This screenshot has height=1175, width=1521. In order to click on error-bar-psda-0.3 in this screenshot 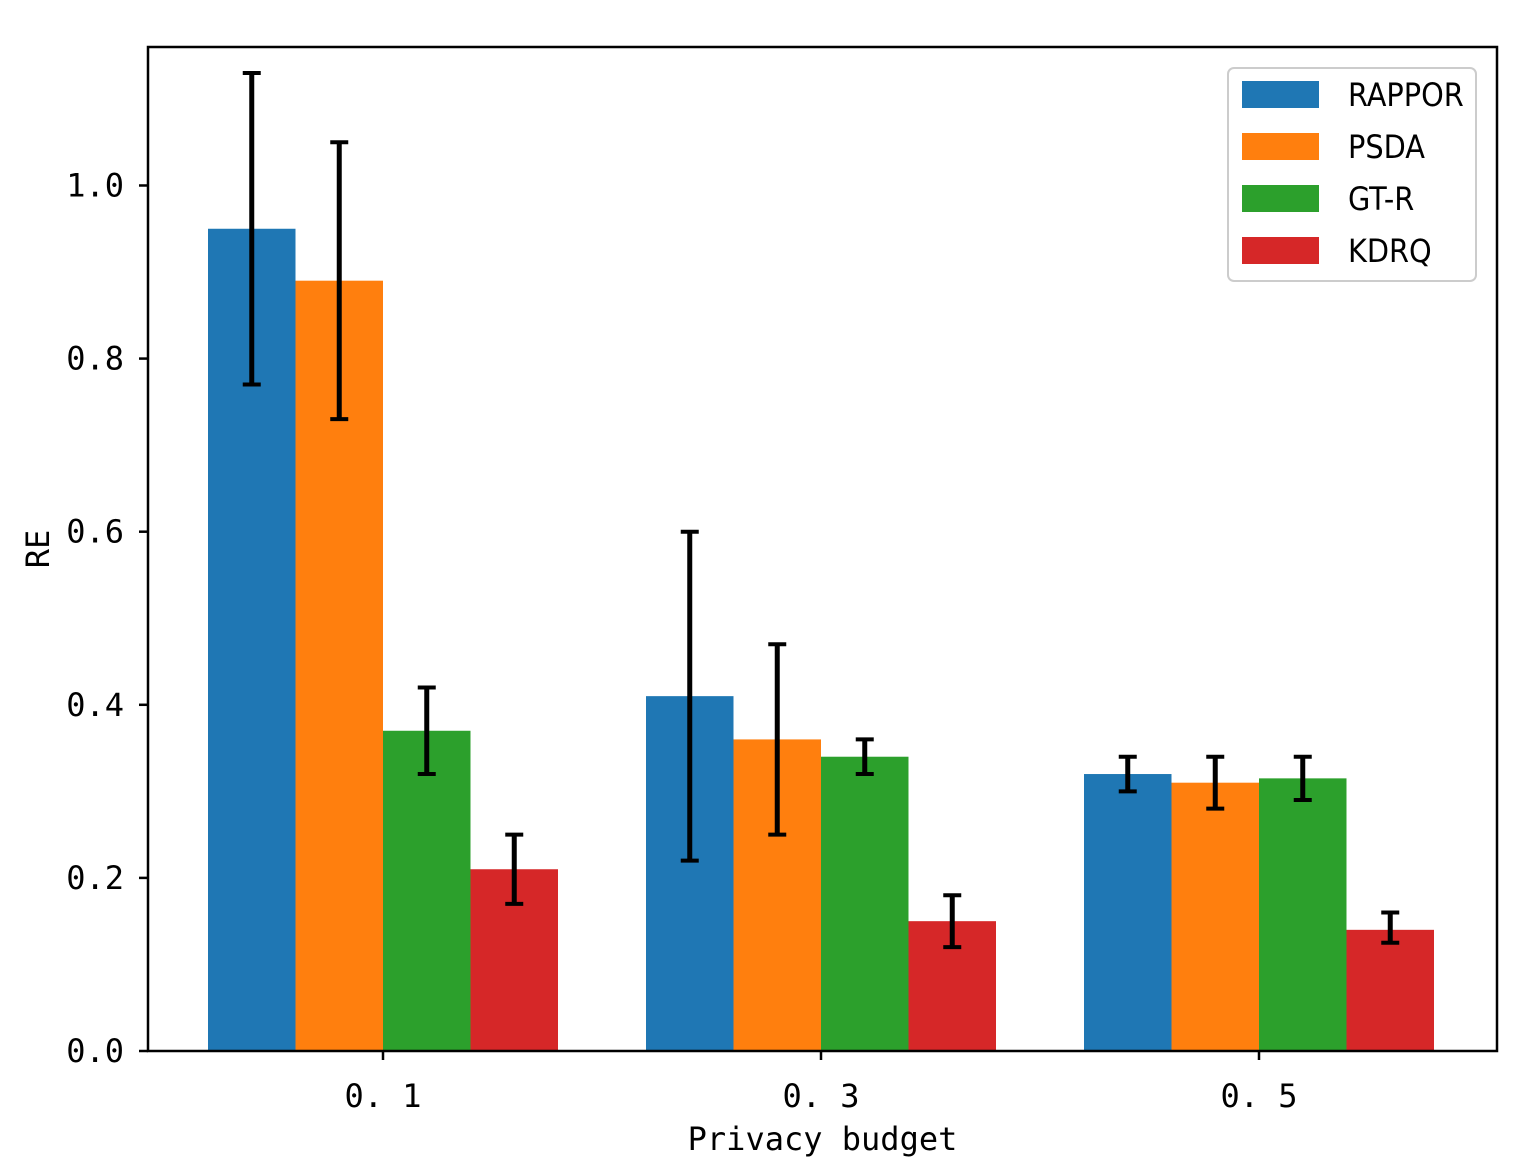, I will do `click(777, 739)`.